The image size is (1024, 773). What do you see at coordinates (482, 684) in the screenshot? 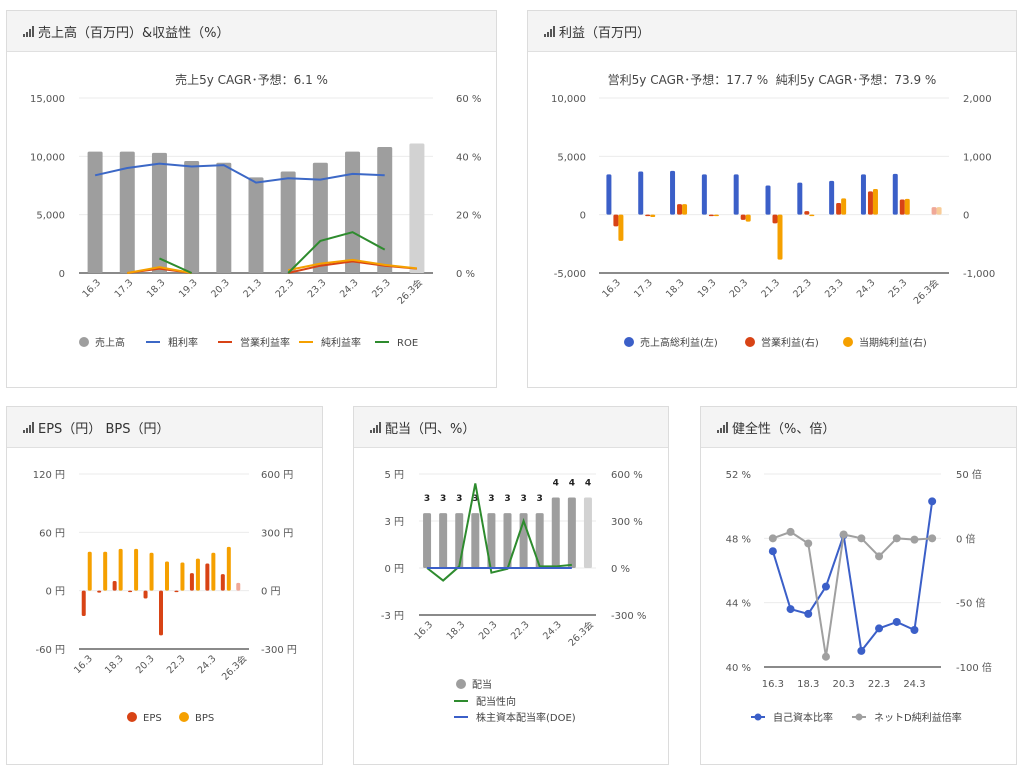
I see `legend-label: 配当` at bounding box center [482, 684].